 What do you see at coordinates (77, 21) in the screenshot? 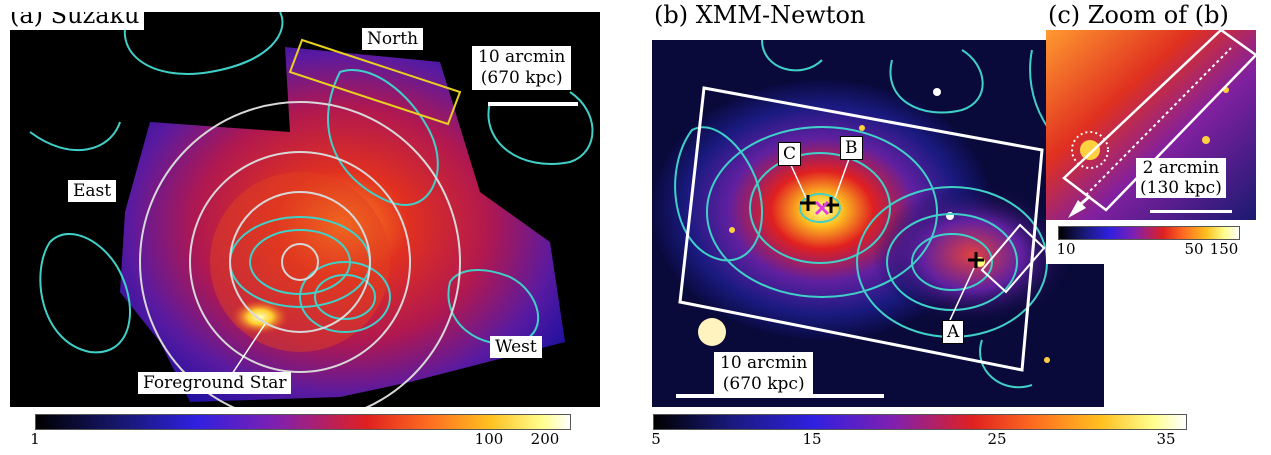
I see `panel-a-title: (a) Suzaku` at bounding box center [77, 21].